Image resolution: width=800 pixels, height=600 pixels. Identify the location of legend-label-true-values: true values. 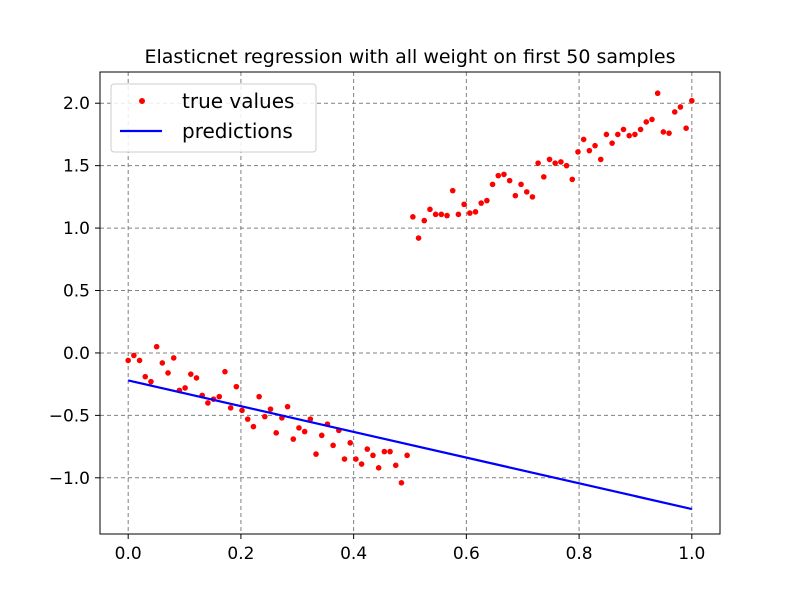
(238, 101).